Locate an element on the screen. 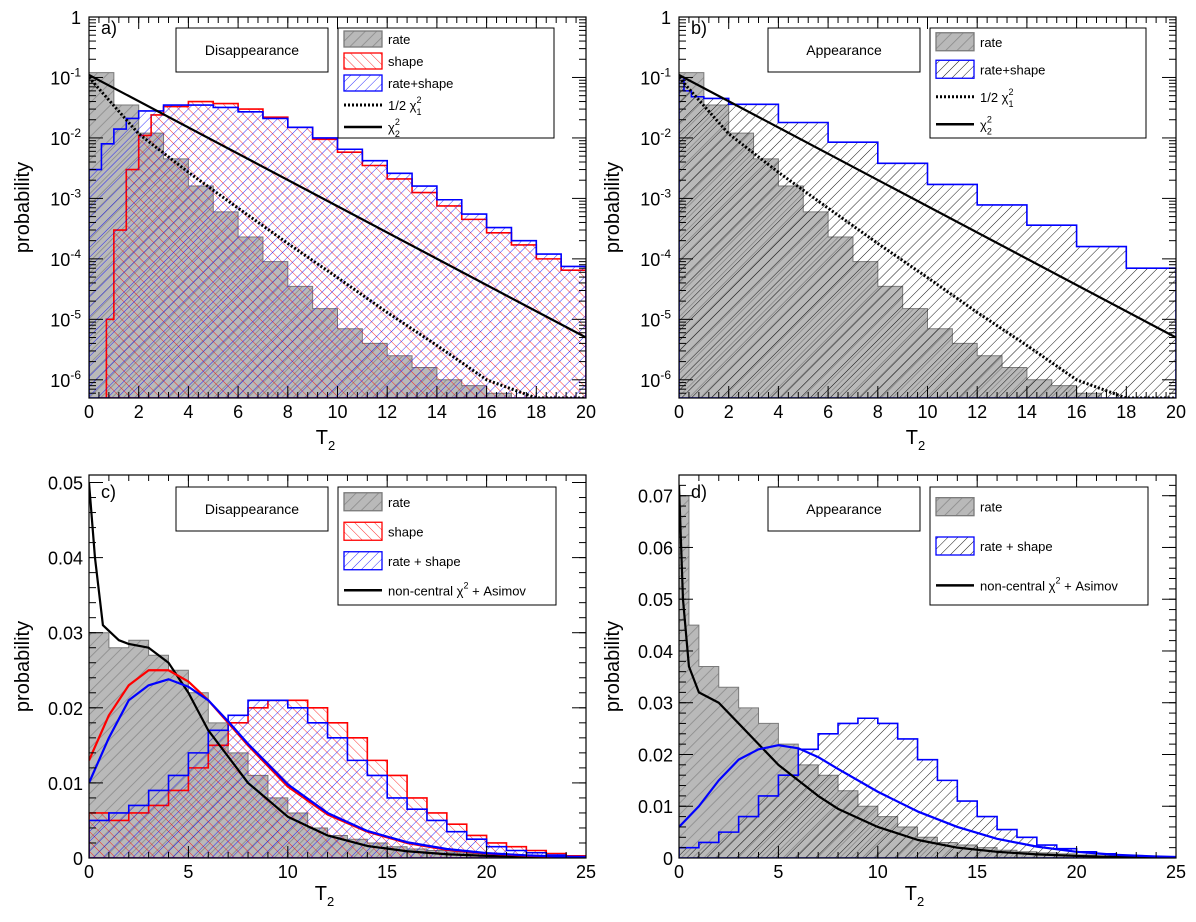 Image resolution: width=1196 pixels, height=922 pixels. y-tick-label: 0.06 is located at coordinates (655, 548).